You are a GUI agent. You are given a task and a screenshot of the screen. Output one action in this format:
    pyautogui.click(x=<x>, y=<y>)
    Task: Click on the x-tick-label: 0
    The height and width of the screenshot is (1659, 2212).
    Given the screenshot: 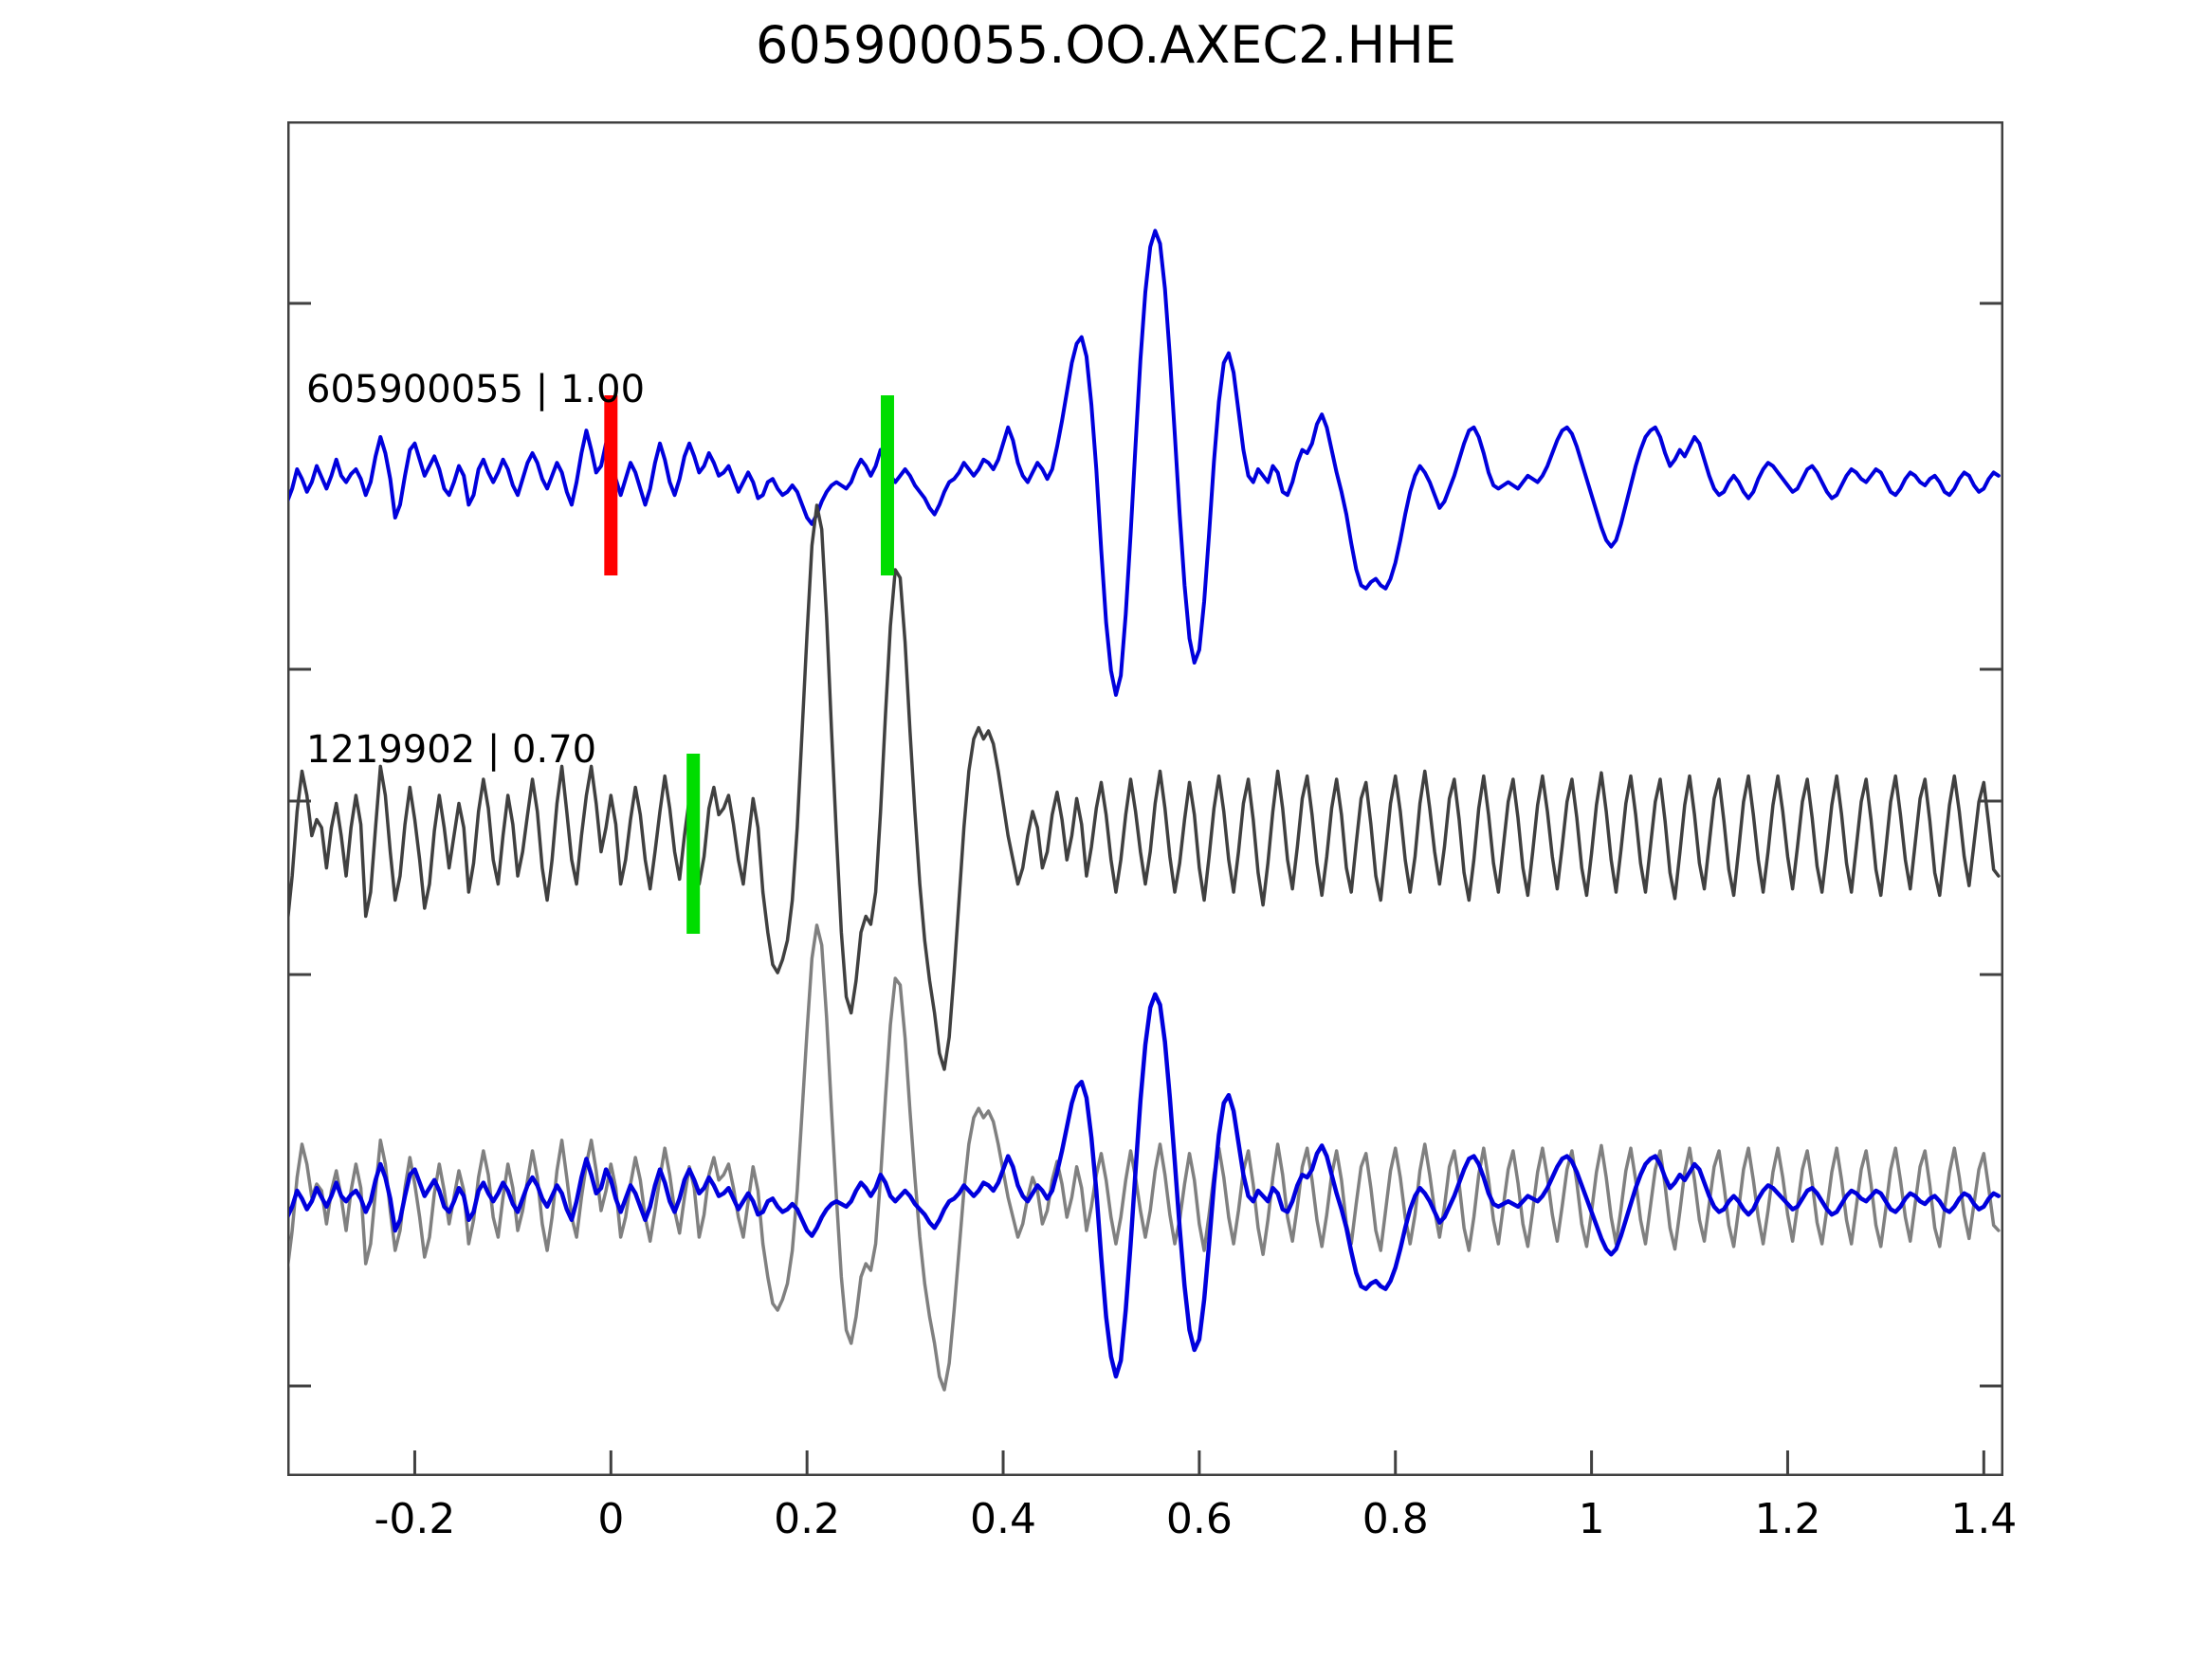 What is the action you would take?
    pyautogui.click(x=611, y=1519)
    